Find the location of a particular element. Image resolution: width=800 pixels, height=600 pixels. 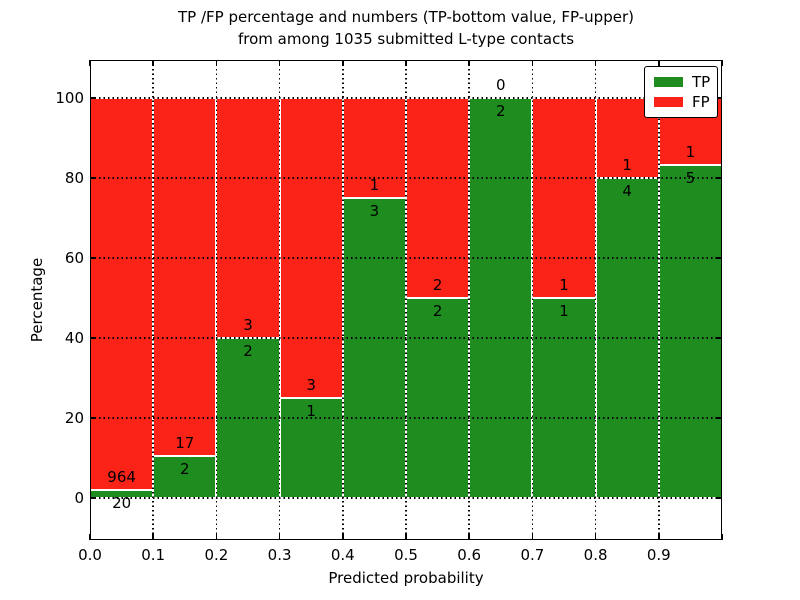

x-tick-label: 0.0 is located at coordinates (90, 555).